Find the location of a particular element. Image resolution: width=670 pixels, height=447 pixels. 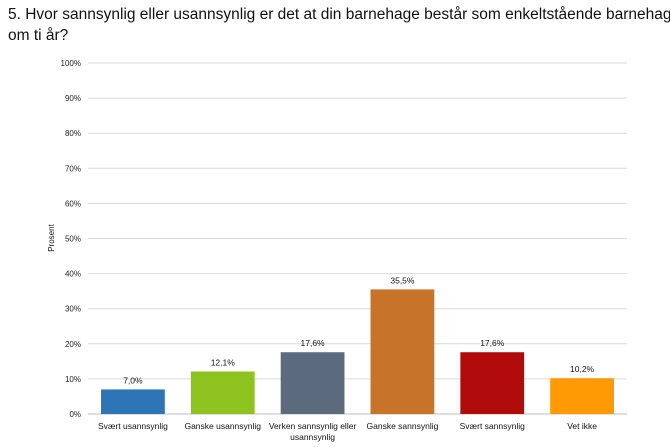

x-category-label: Ganske sannsynlig is located at coordinates (403, 426).